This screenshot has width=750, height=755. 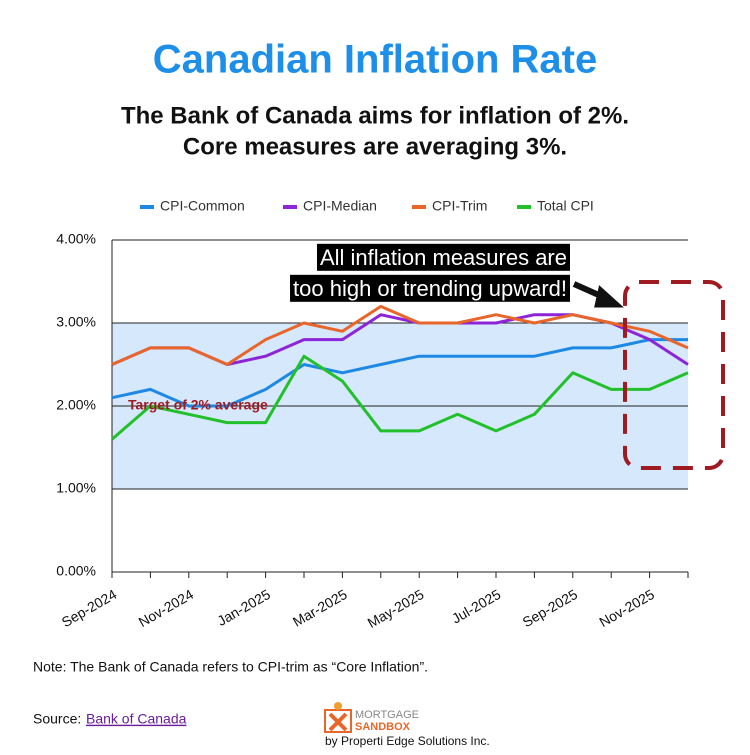 What do you see at coordinates (243, 607) in the screenshot?
I see `x-tick-label: Jan-2025` at bounding box center [243, 607].